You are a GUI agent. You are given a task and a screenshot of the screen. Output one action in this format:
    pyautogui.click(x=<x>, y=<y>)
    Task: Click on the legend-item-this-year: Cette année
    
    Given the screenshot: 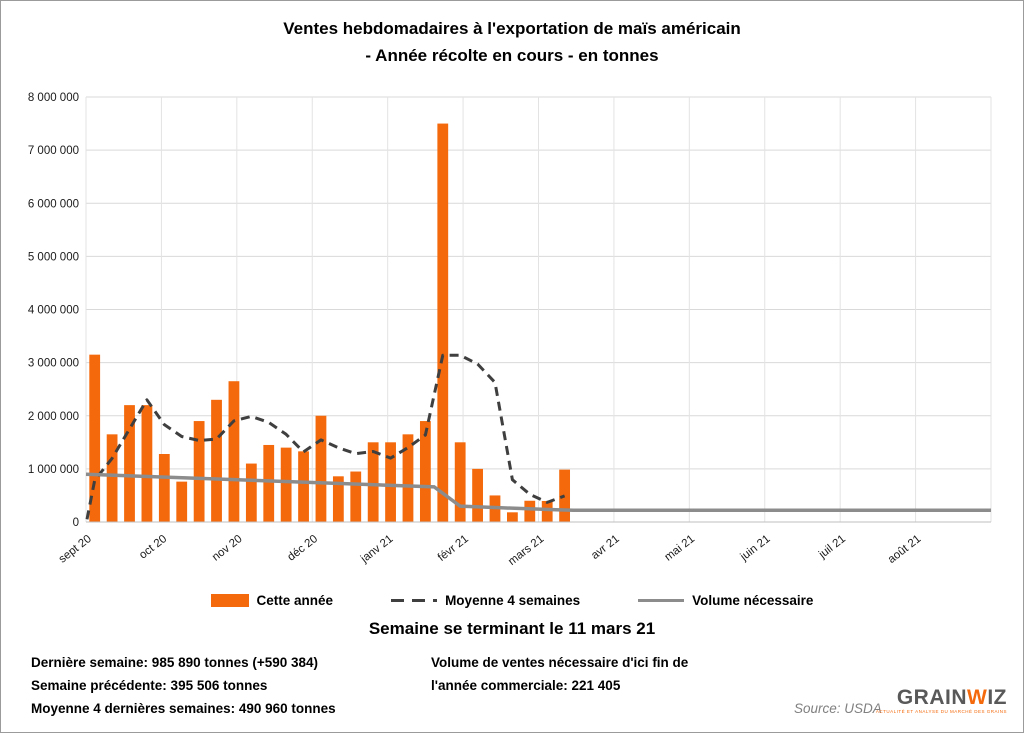 What is the action you would take?
    pyautogui.click(x=272, y=600)
    